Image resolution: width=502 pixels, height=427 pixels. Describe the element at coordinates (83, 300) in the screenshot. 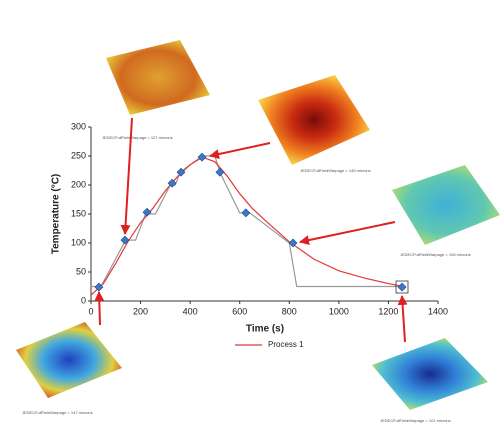

I see `y-tick-label: 0` at that location.